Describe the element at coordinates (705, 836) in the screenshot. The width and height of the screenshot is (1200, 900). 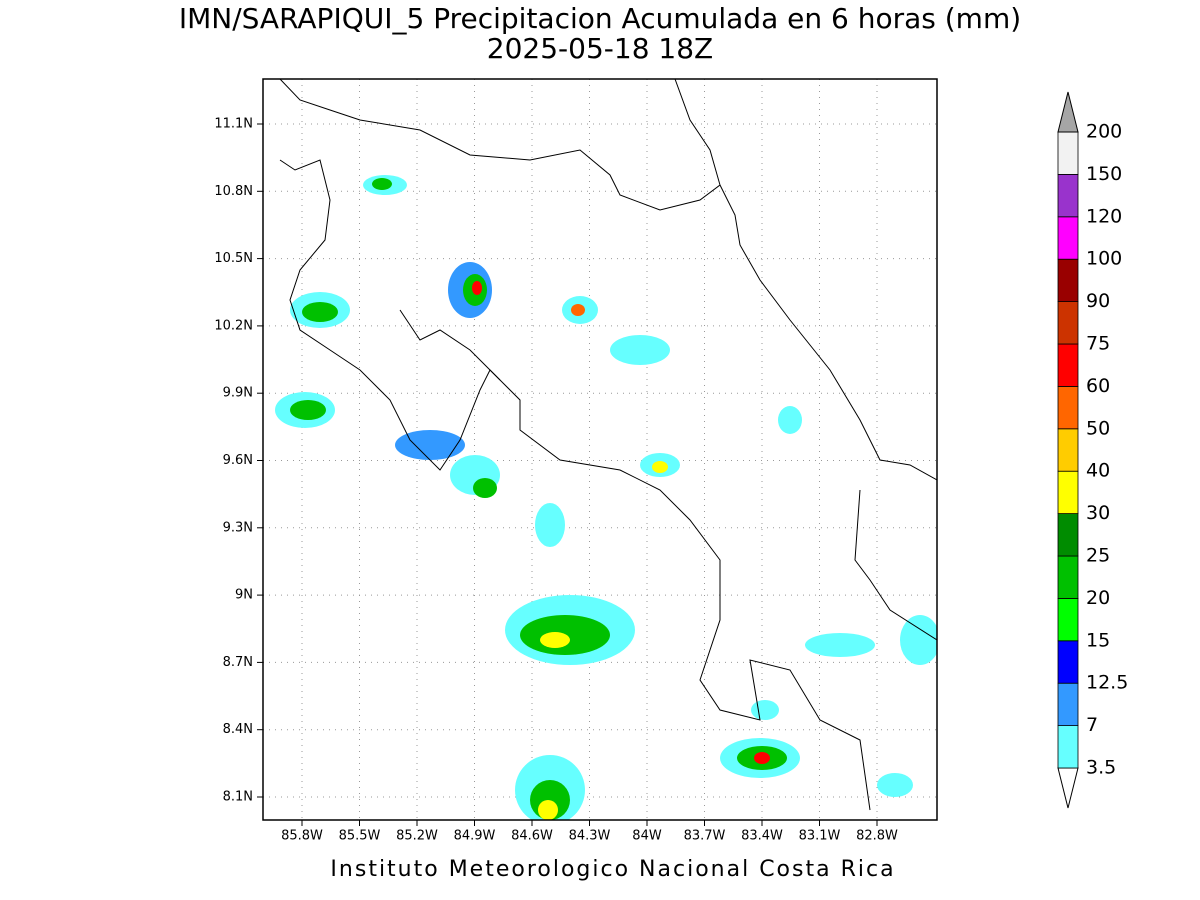
I see `lon-label: 83.7W` at that location.